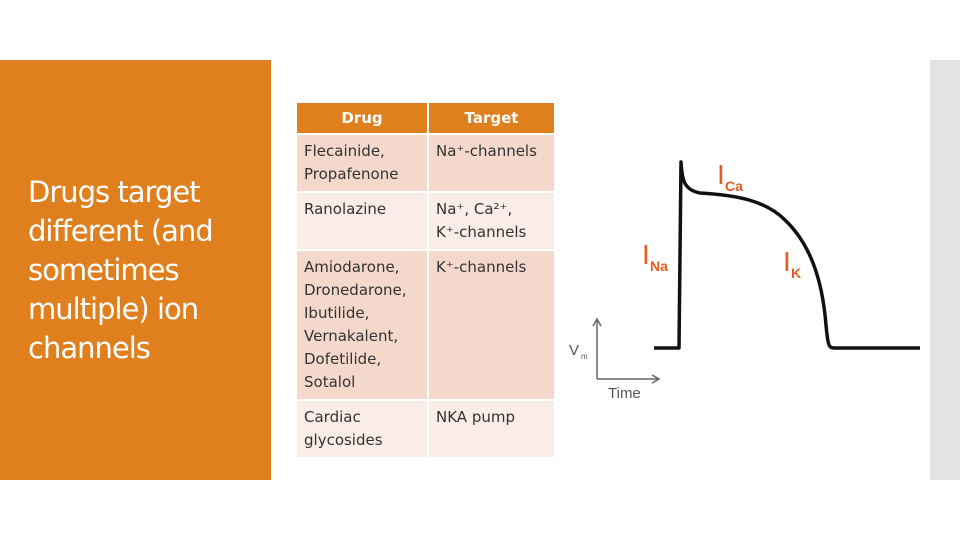  I want to click on table-header-row: Drug Target, so click(425, 118).